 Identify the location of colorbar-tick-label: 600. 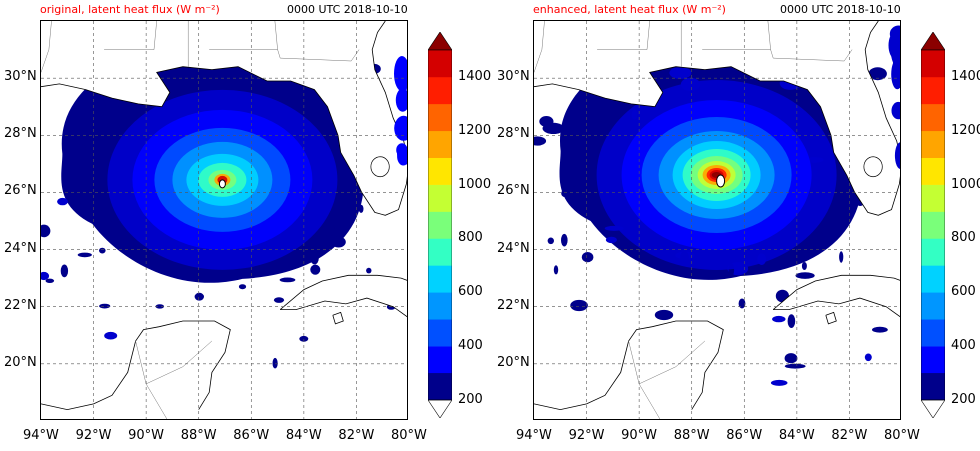
(963, 292).